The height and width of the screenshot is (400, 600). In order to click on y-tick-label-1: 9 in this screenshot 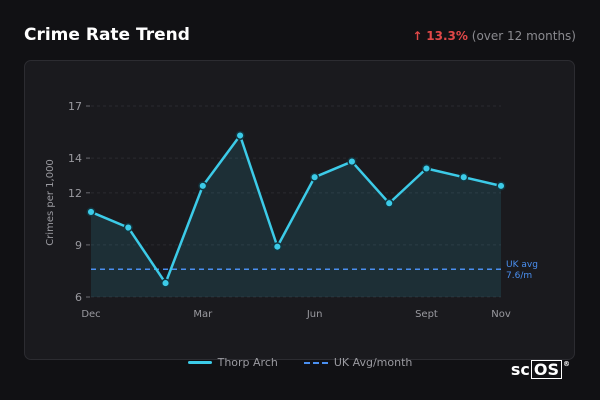, I will do `click(78, 245)`.